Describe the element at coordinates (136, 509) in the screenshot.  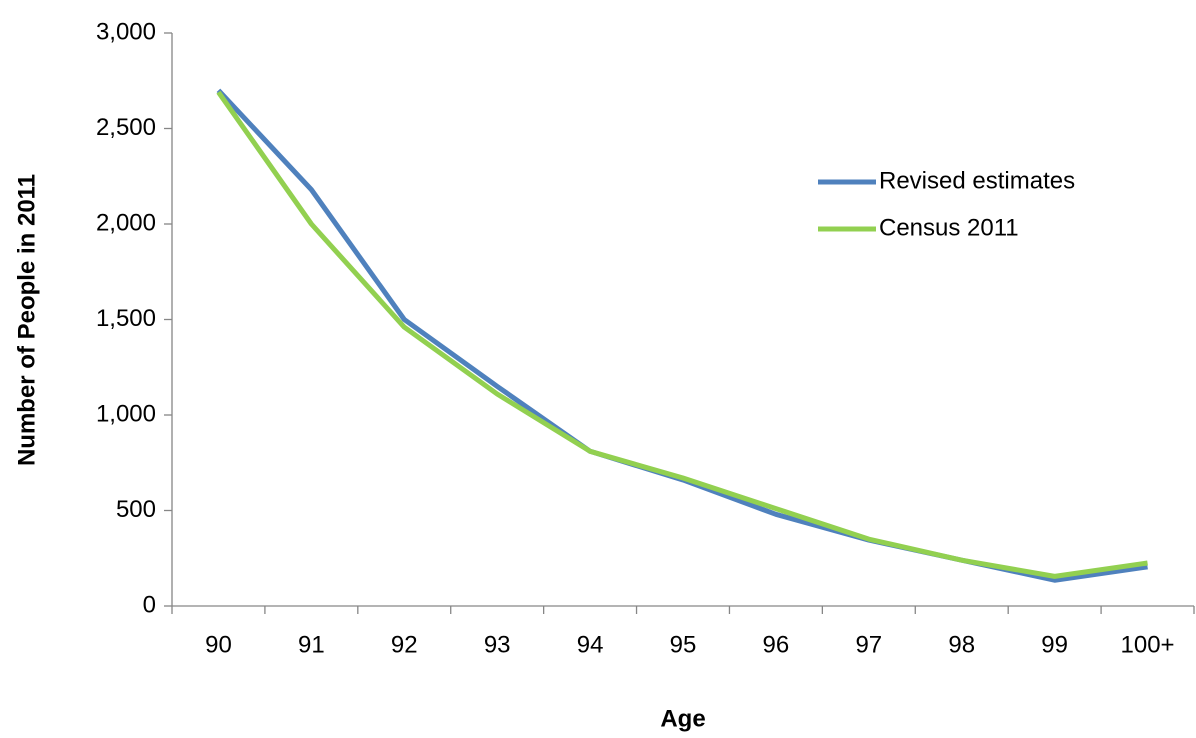
I see `y-tick-label: 500` at that location.